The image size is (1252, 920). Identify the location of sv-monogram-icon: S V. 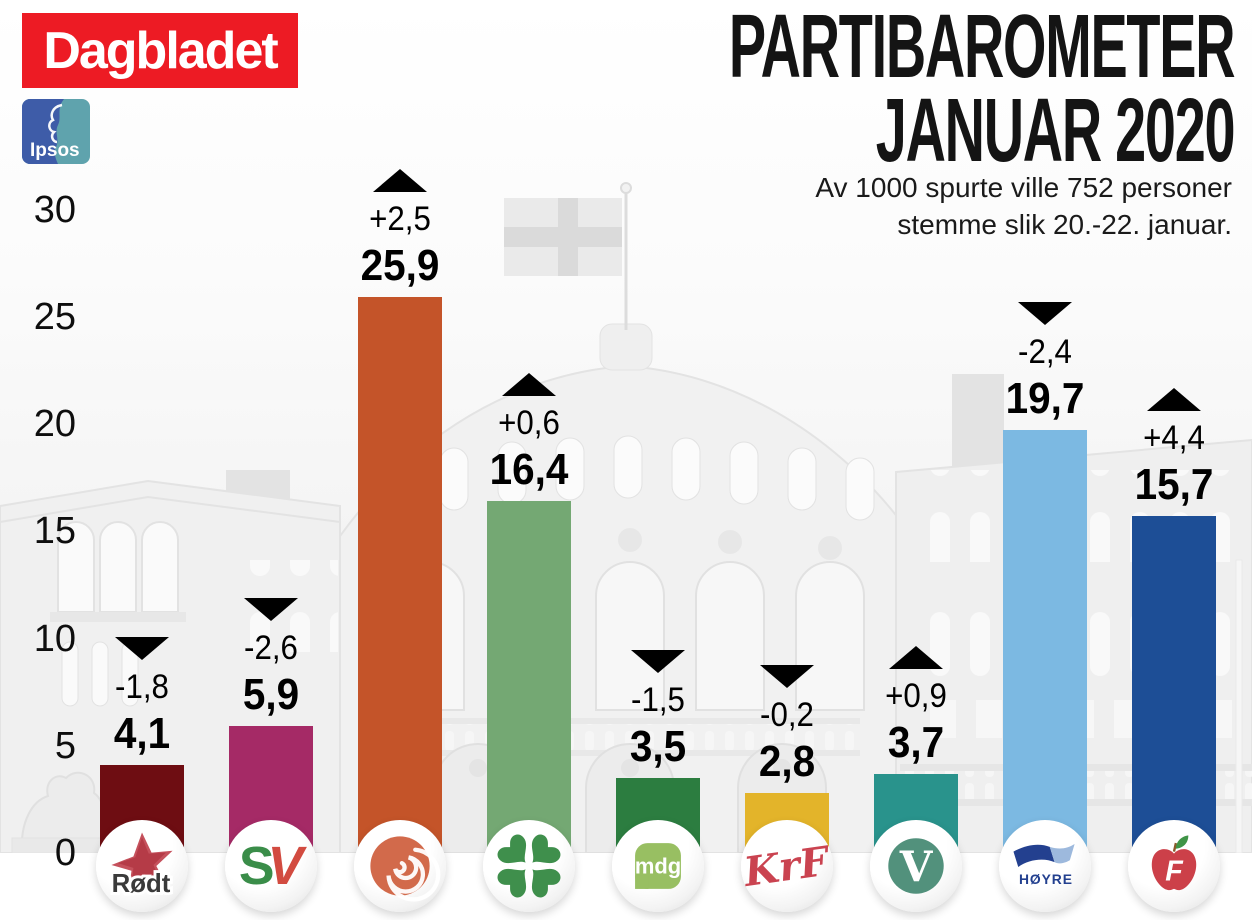
(273, 866).